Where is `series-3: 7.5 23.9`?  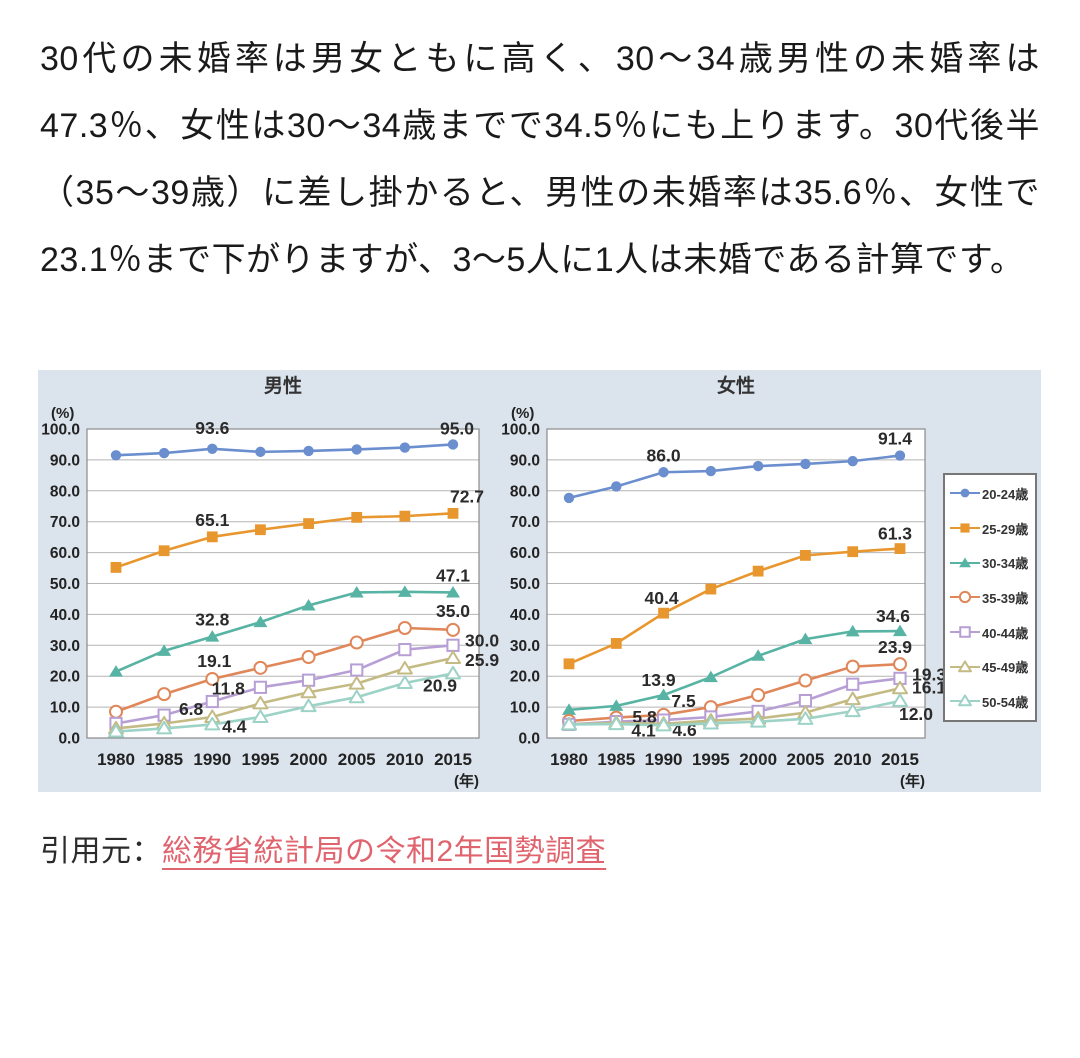 series-3: 7.5 23.9 is located at coordinates (737, 682).